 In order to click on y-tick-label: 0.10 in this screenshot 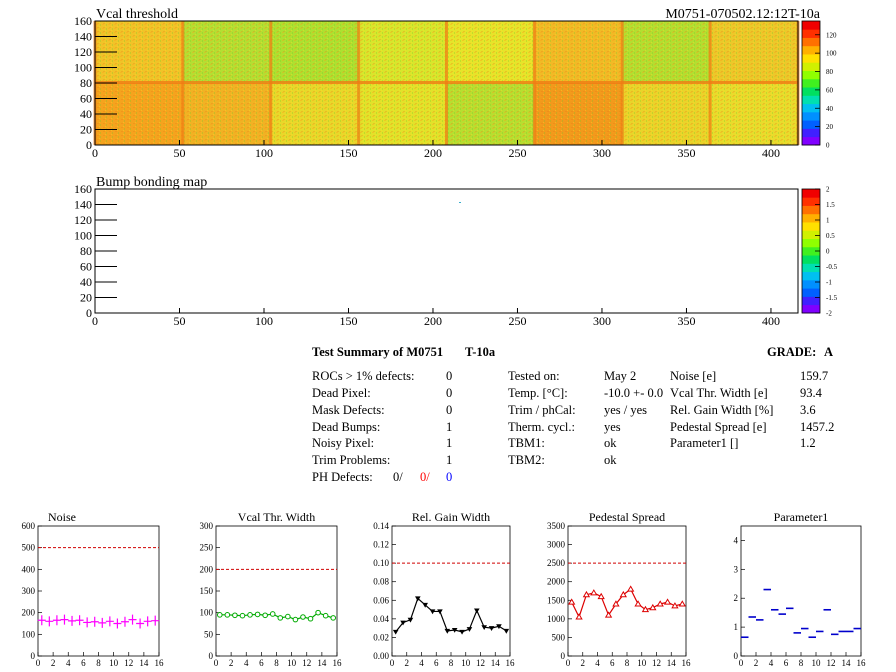, I will do `click(381, 563)`.